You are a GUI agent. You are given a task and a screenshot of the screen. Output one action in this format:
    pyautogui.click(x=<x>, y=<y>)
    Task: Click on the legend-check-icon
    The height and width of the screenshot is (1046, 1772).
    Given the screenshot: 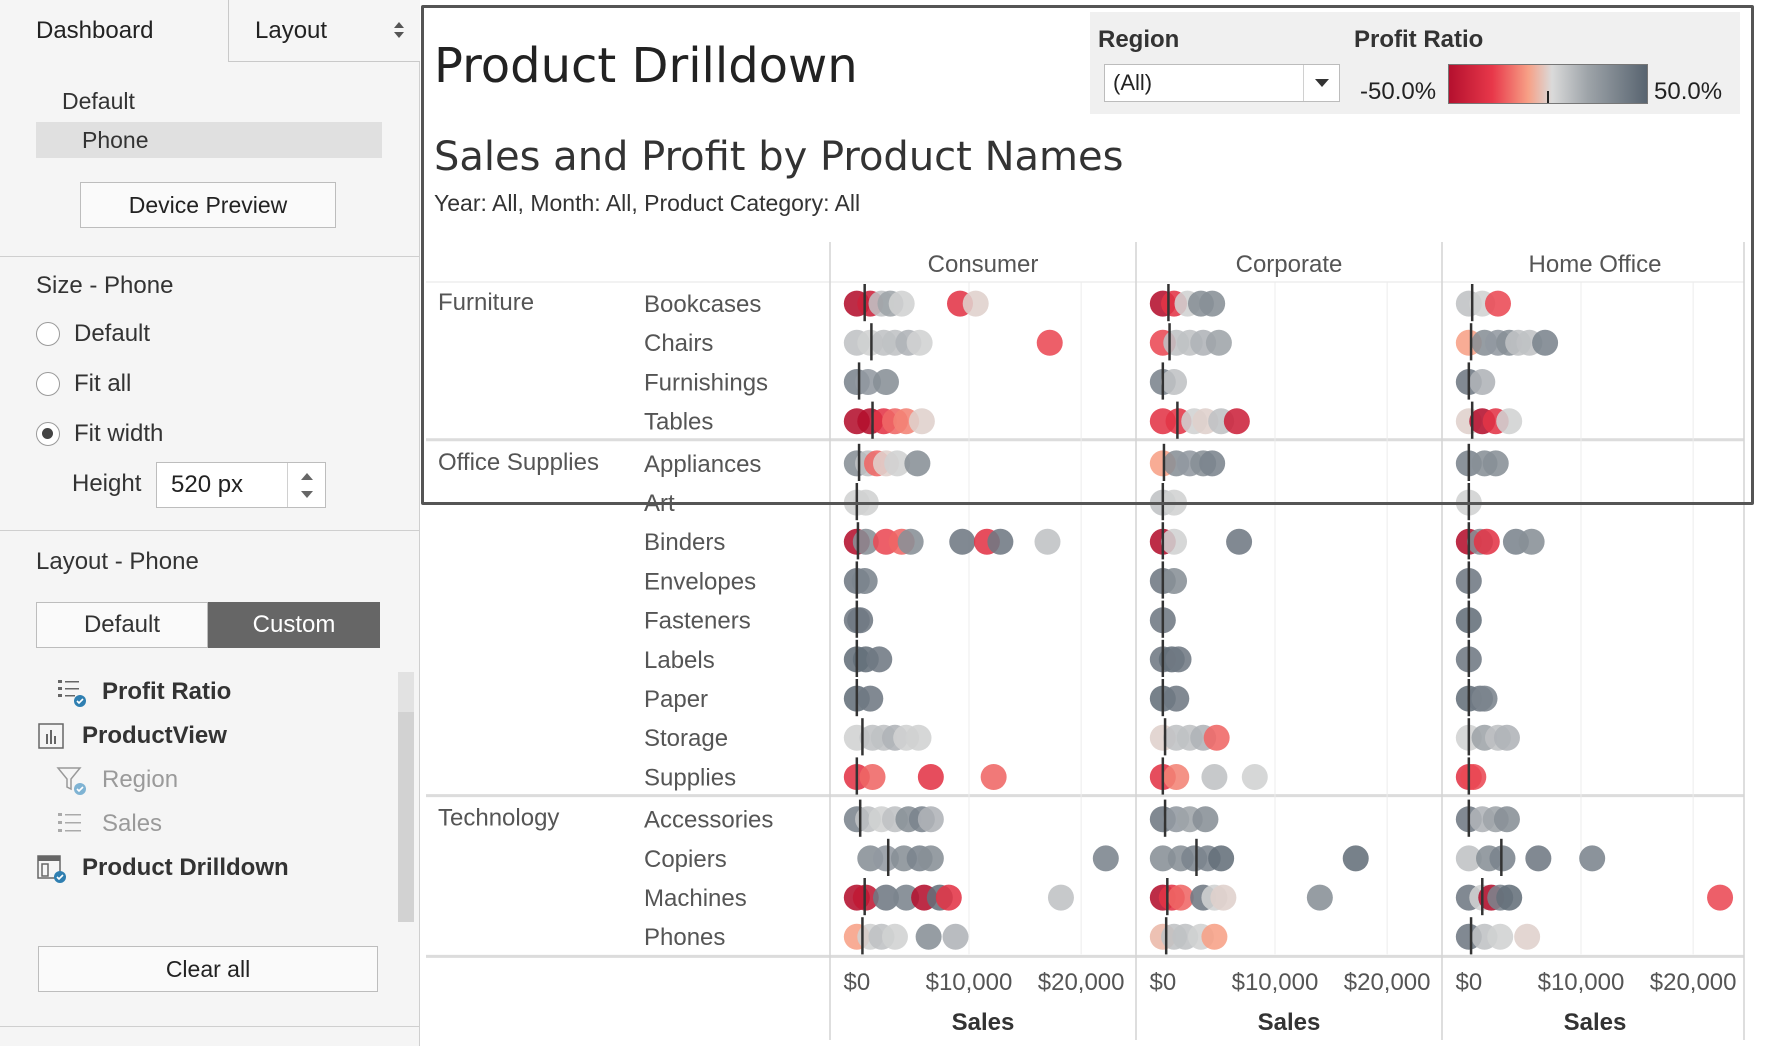 What is the action you would take?
    pyautogui.click(x=72, y=692)
    